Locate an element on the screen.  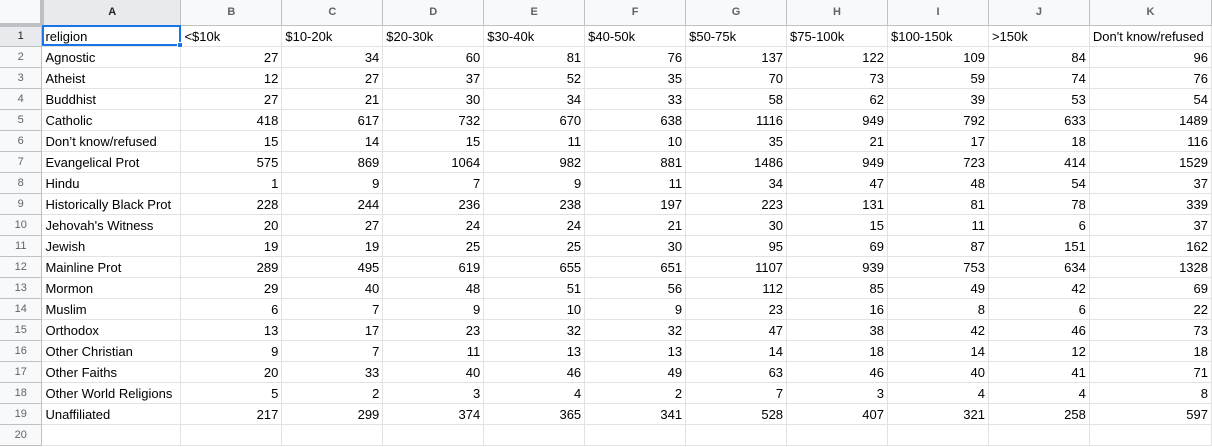
cell-d13: 48 is located at coordinates (433, 288).